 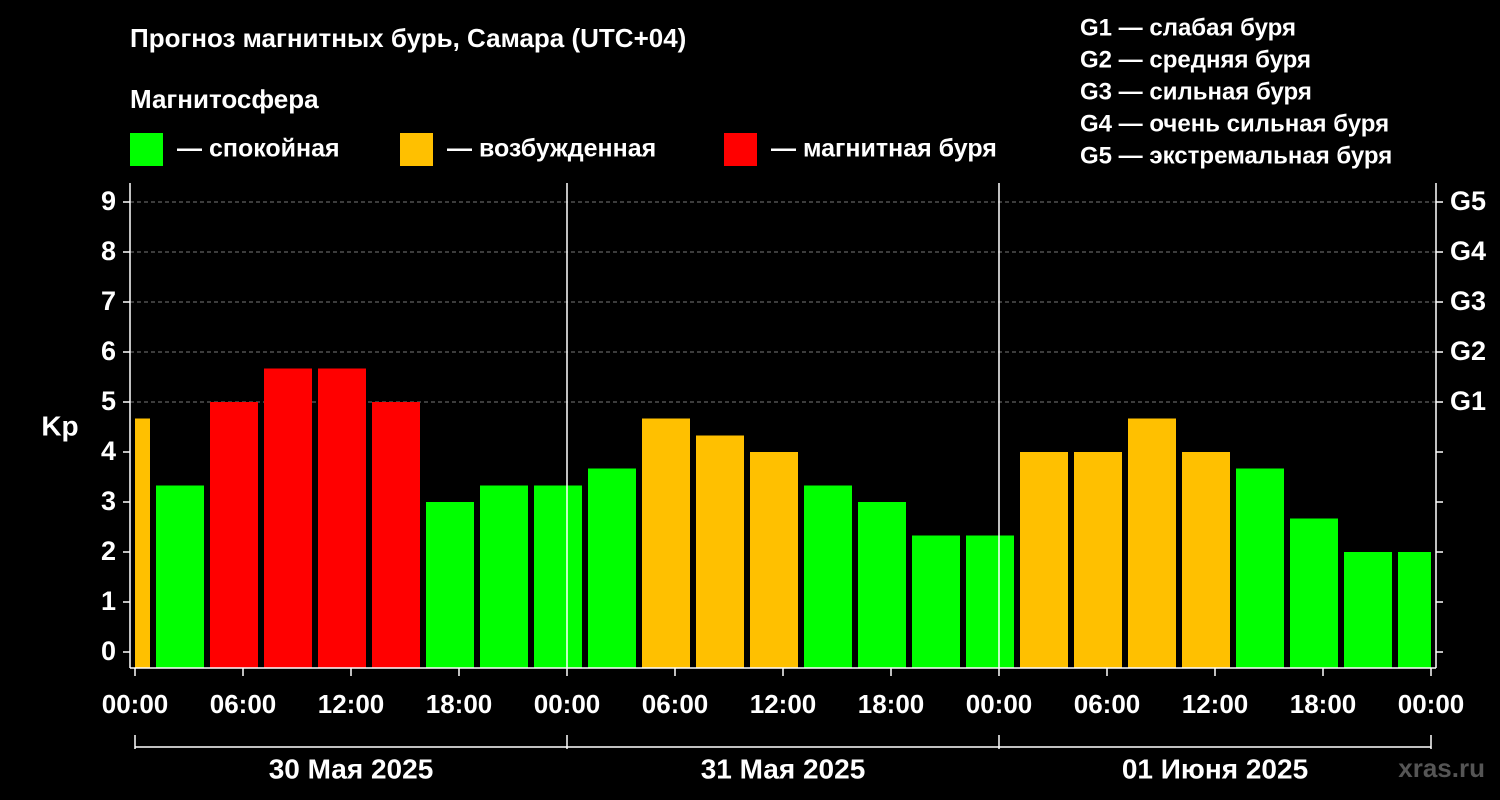 What do you see at coordinates (108, 451) in the screenshot?
I see `y-tick-label: 4` at bounding box center [108, 451].